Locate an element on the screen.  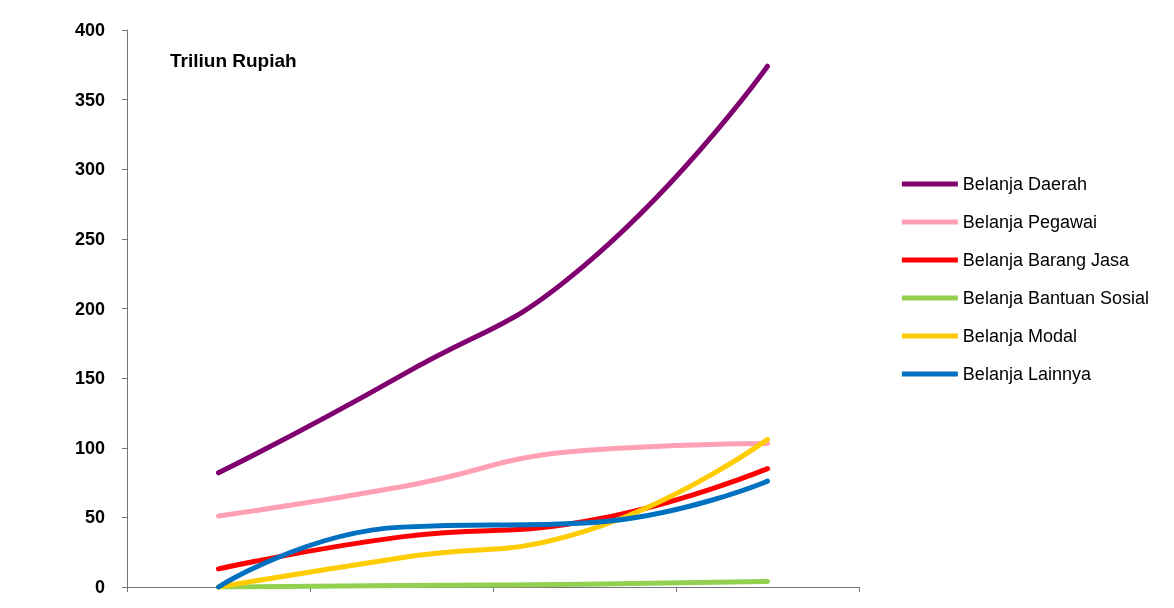
y-tick-label: 0 is located at coordinates (99, 587).